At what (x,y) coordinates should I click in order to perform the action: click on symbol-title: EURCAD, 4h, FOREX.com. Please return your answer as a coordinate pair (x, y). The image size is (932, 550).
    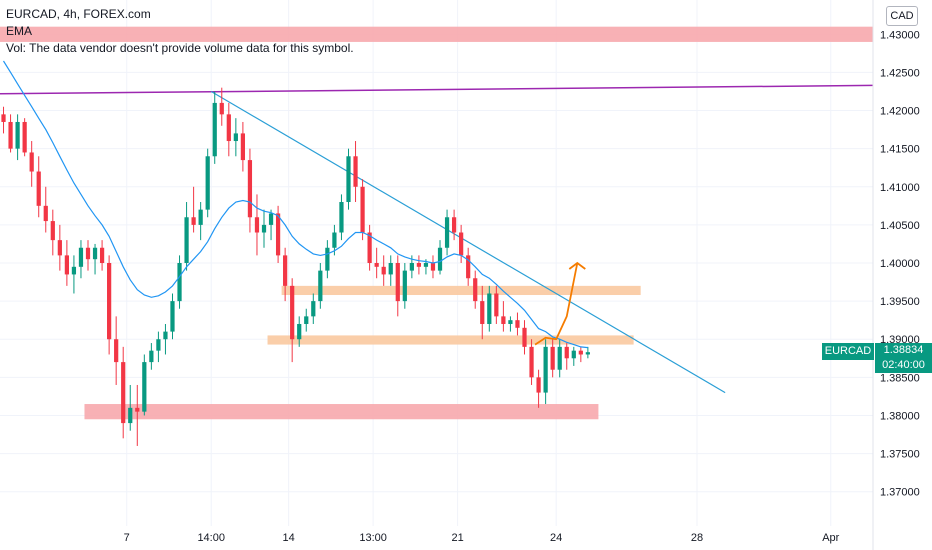
    Looking at the image, I should click on (78, 14).